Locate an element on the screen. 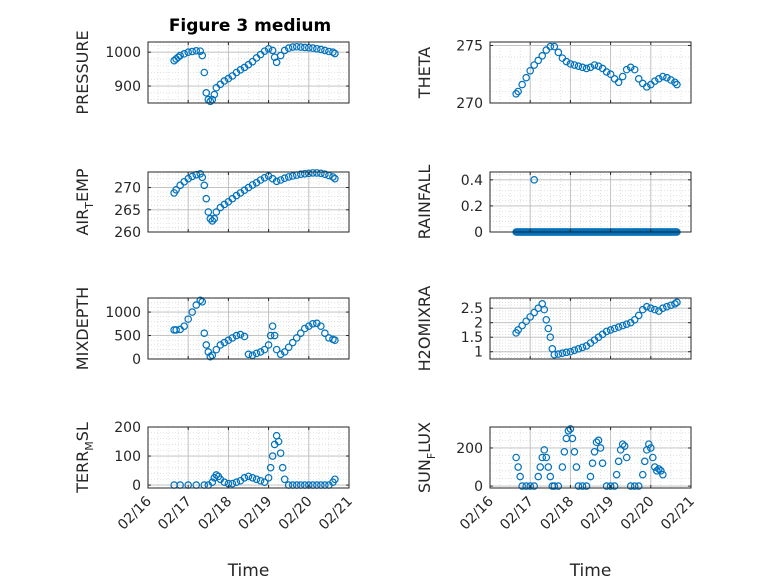 The height and width of the screenshot is (583, 778). y-tick-label: 265 is located at coordinates (127, 211).